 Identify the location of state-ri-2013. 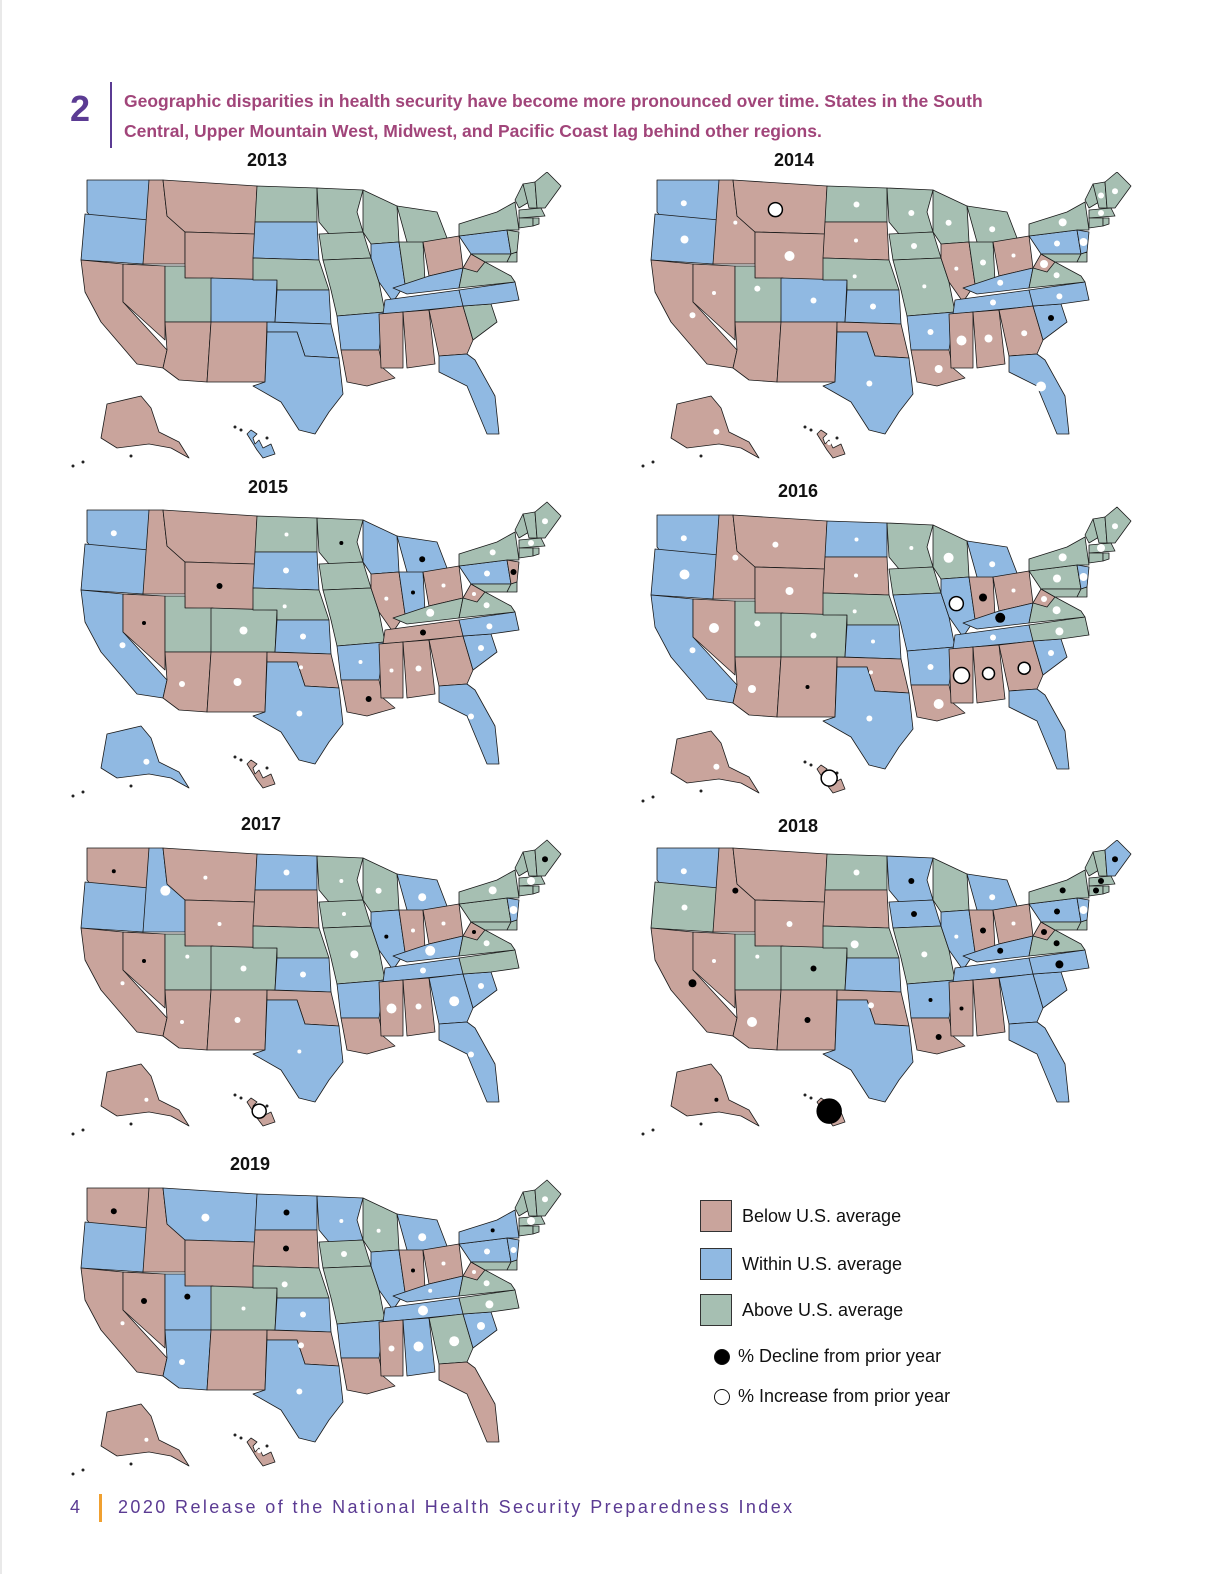
(536, 222).